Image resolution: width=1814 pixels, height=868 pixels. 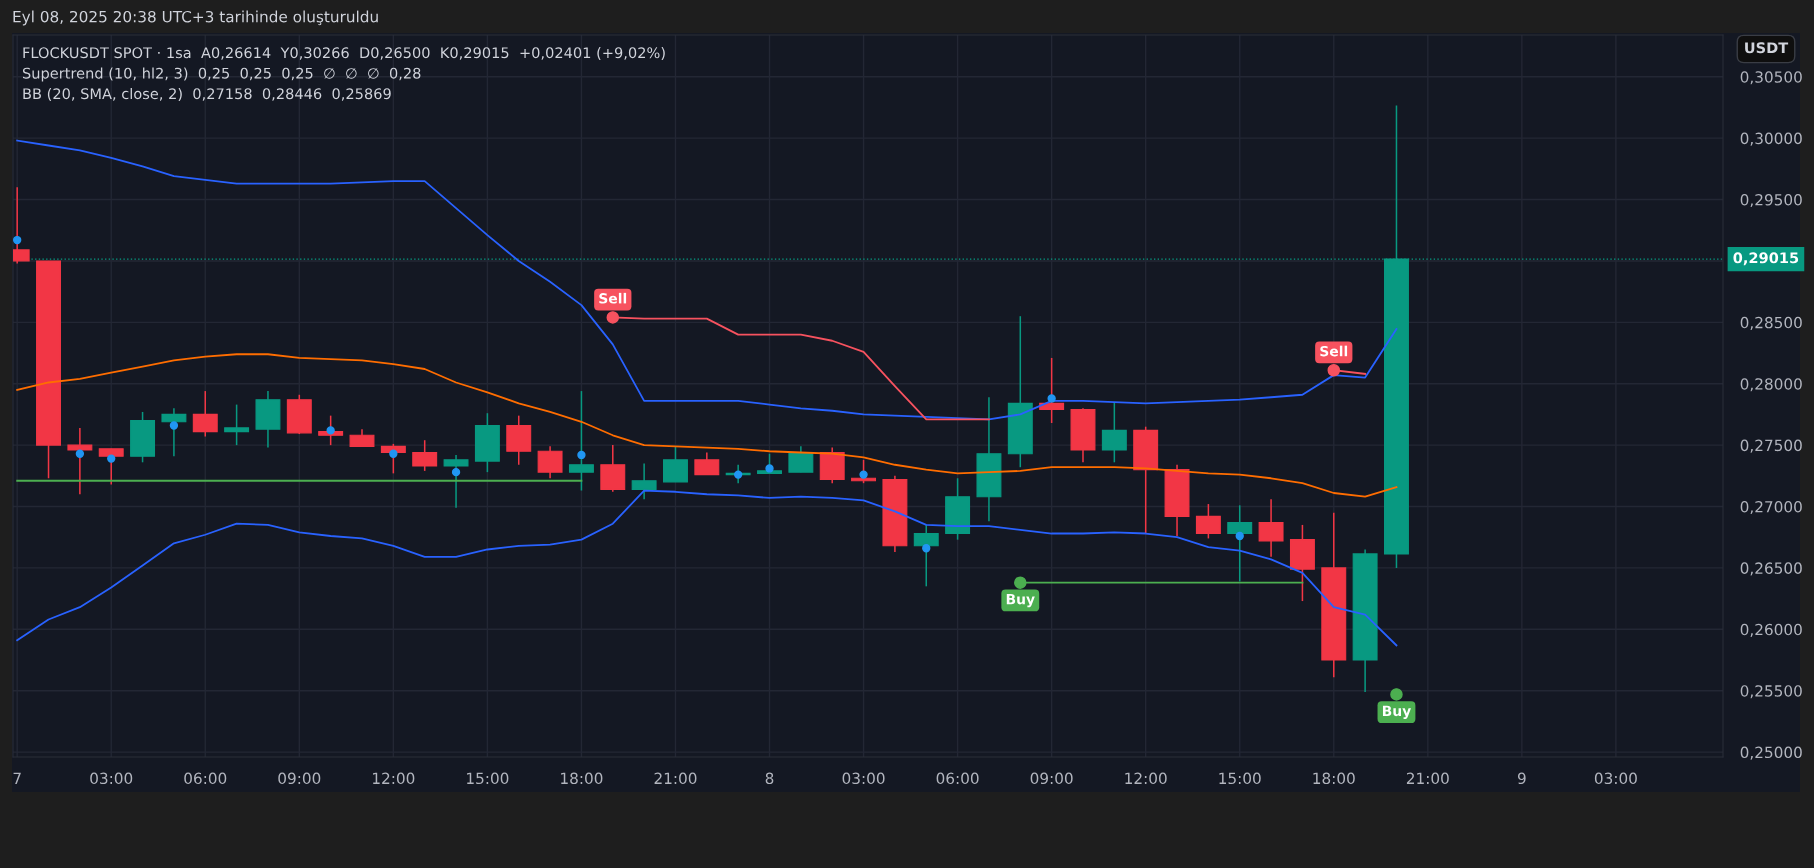 What do you see at coordinates (1771, 78) in the screenshot?
I see `y-tick-label: 0,30500` at bounding box center [1771, 78].